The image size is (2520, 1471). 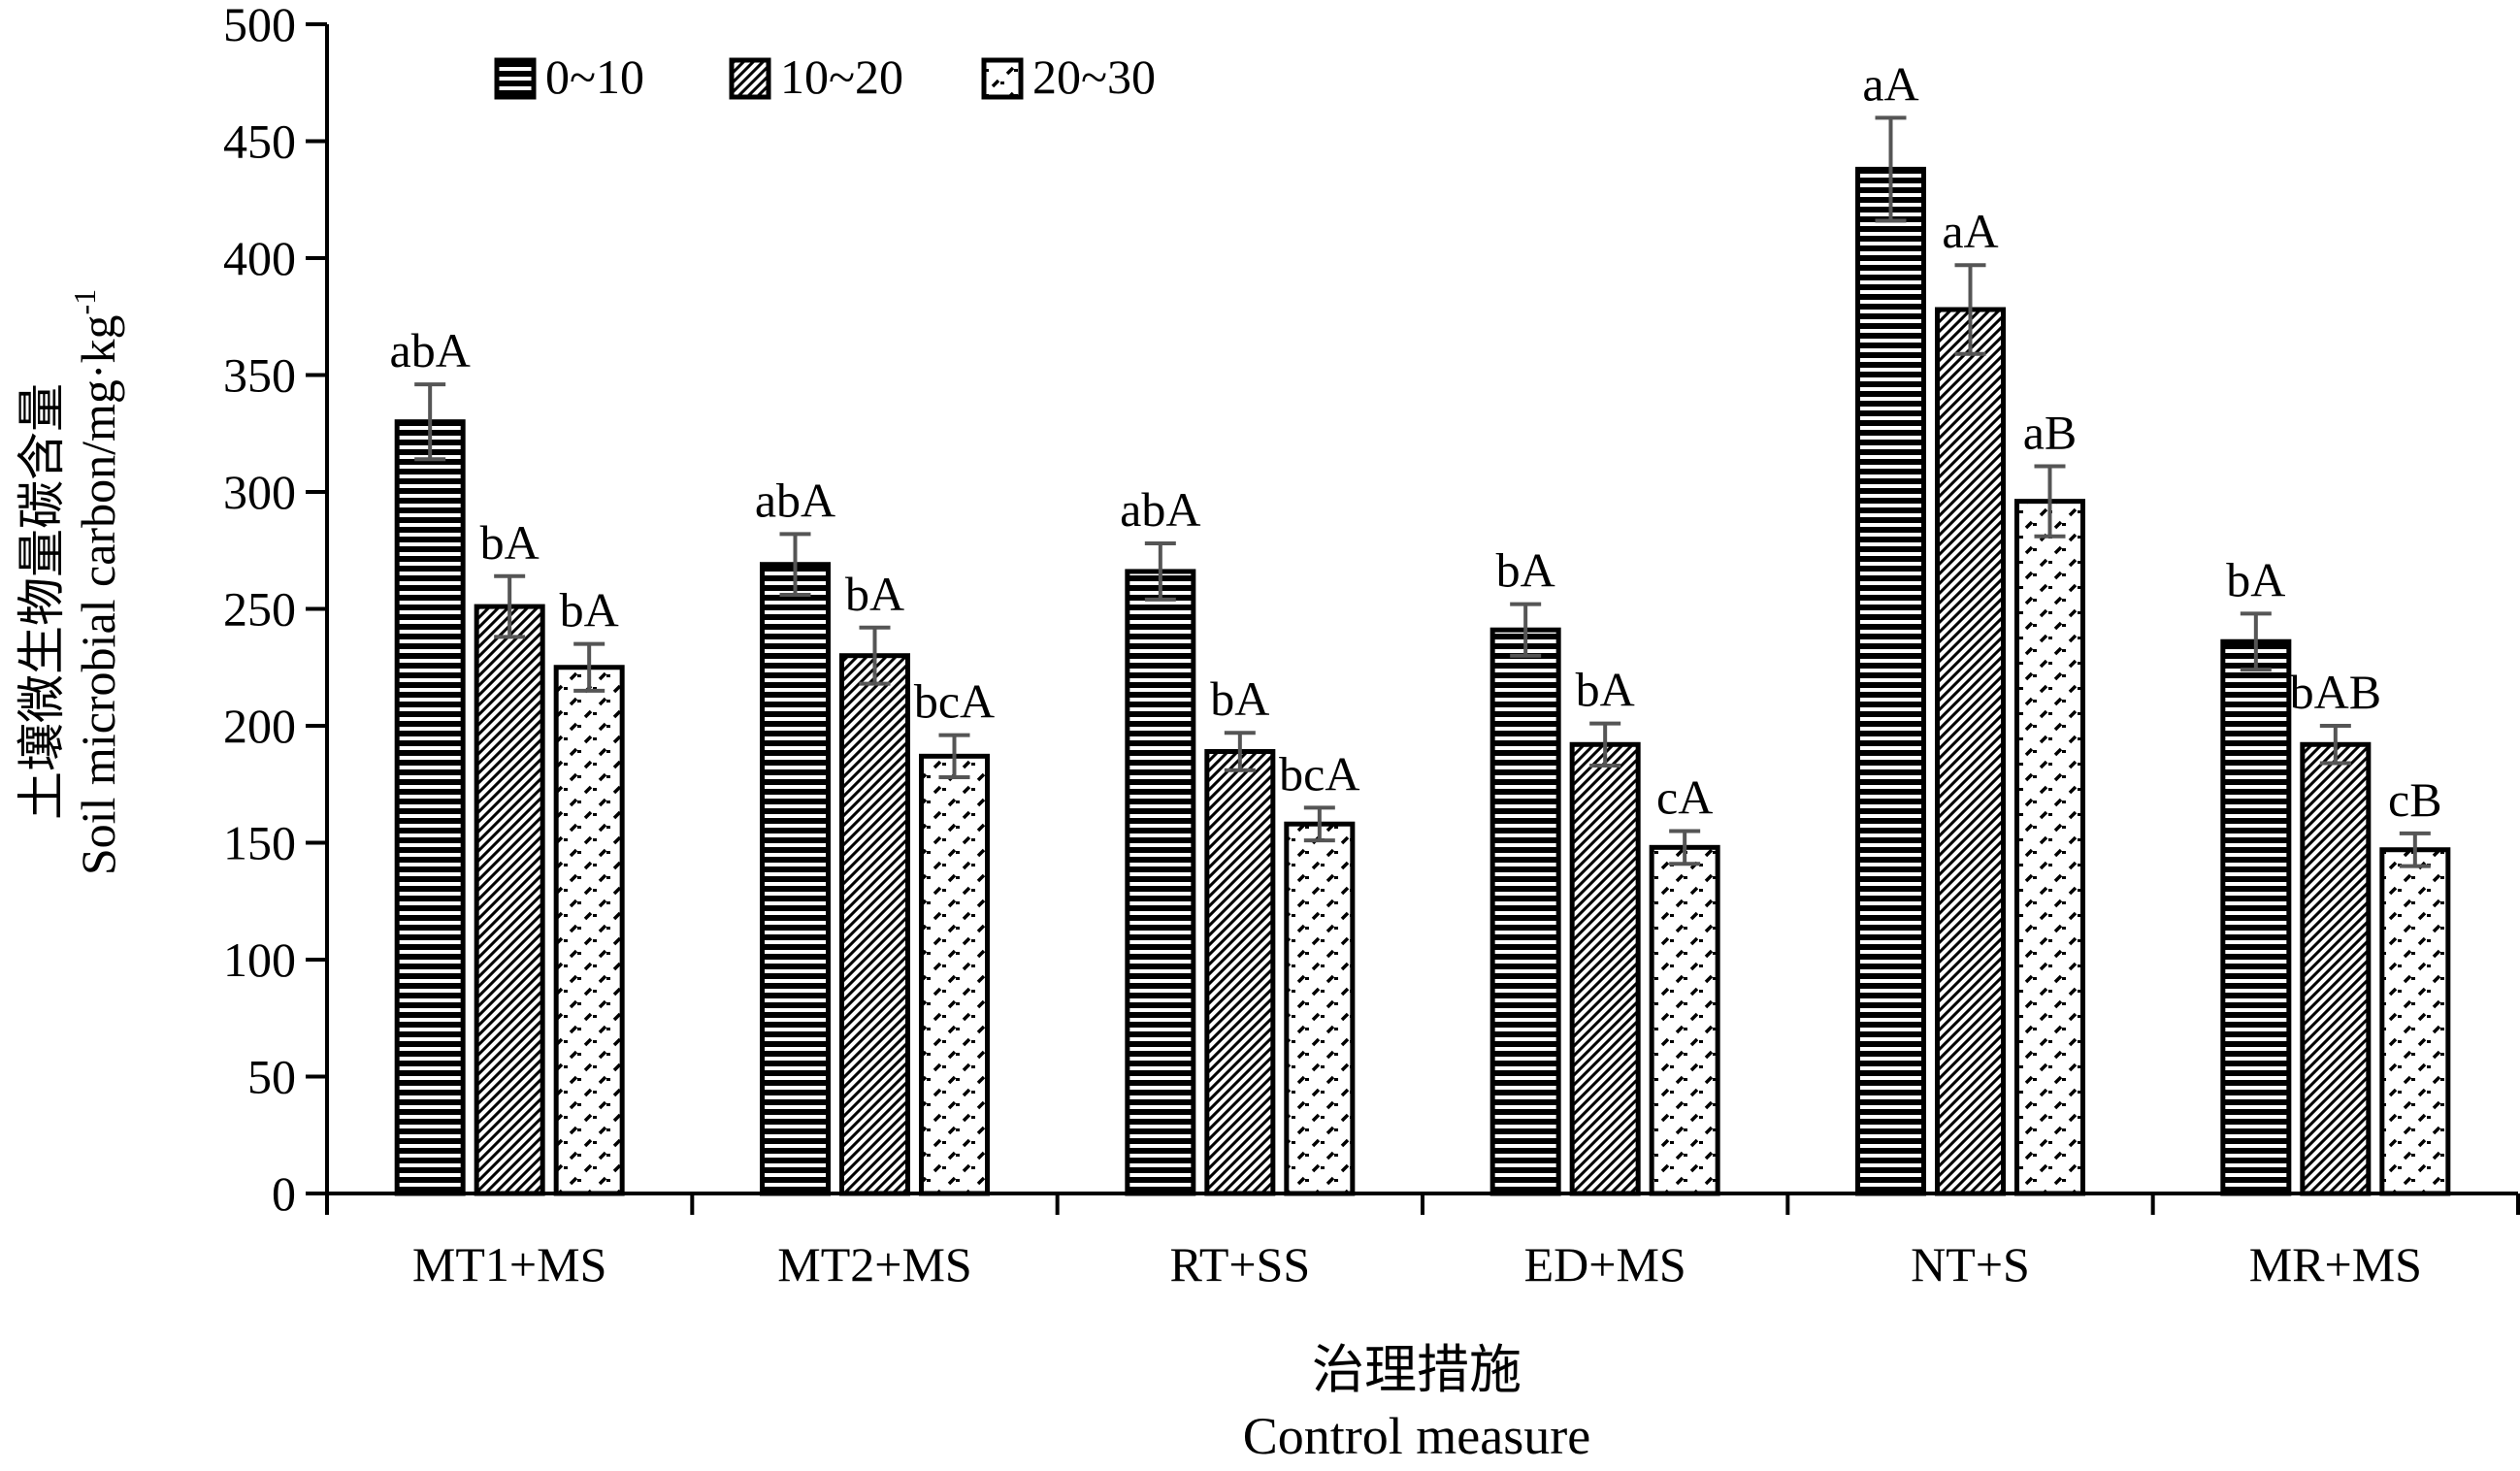 What do you see at coordinates (84, 302) in the screenshot?
I see `y-axis-title-en-sup: -1` at bounding box center [84, 302].